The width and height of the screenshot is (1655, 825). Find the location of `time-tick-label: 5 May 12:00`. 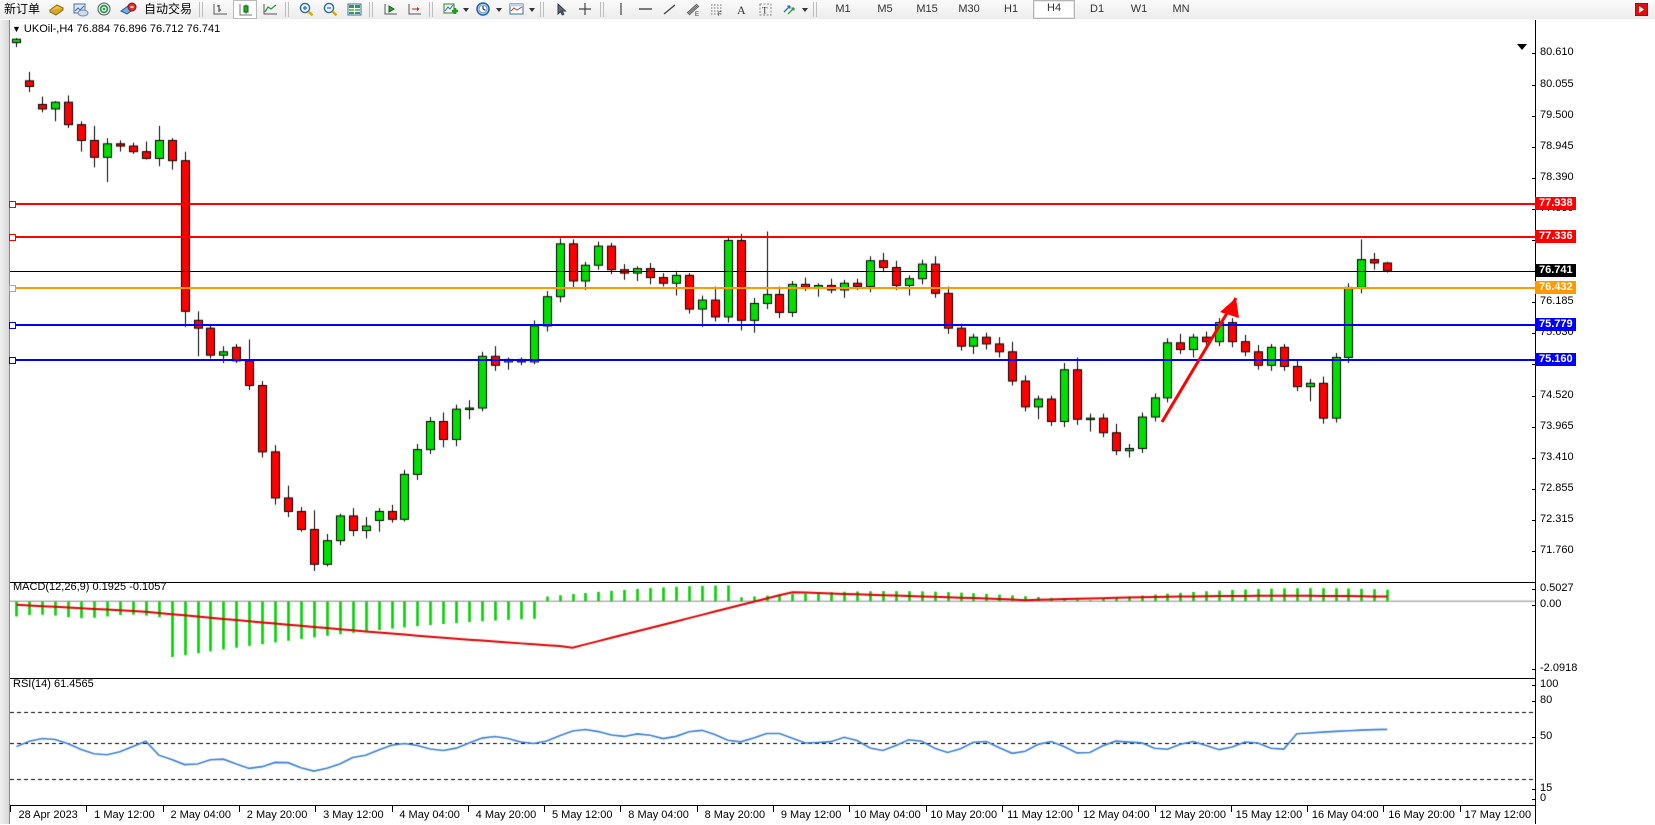

time-tick-label: 5 May 12:00 is located at coordinates (582, 815).